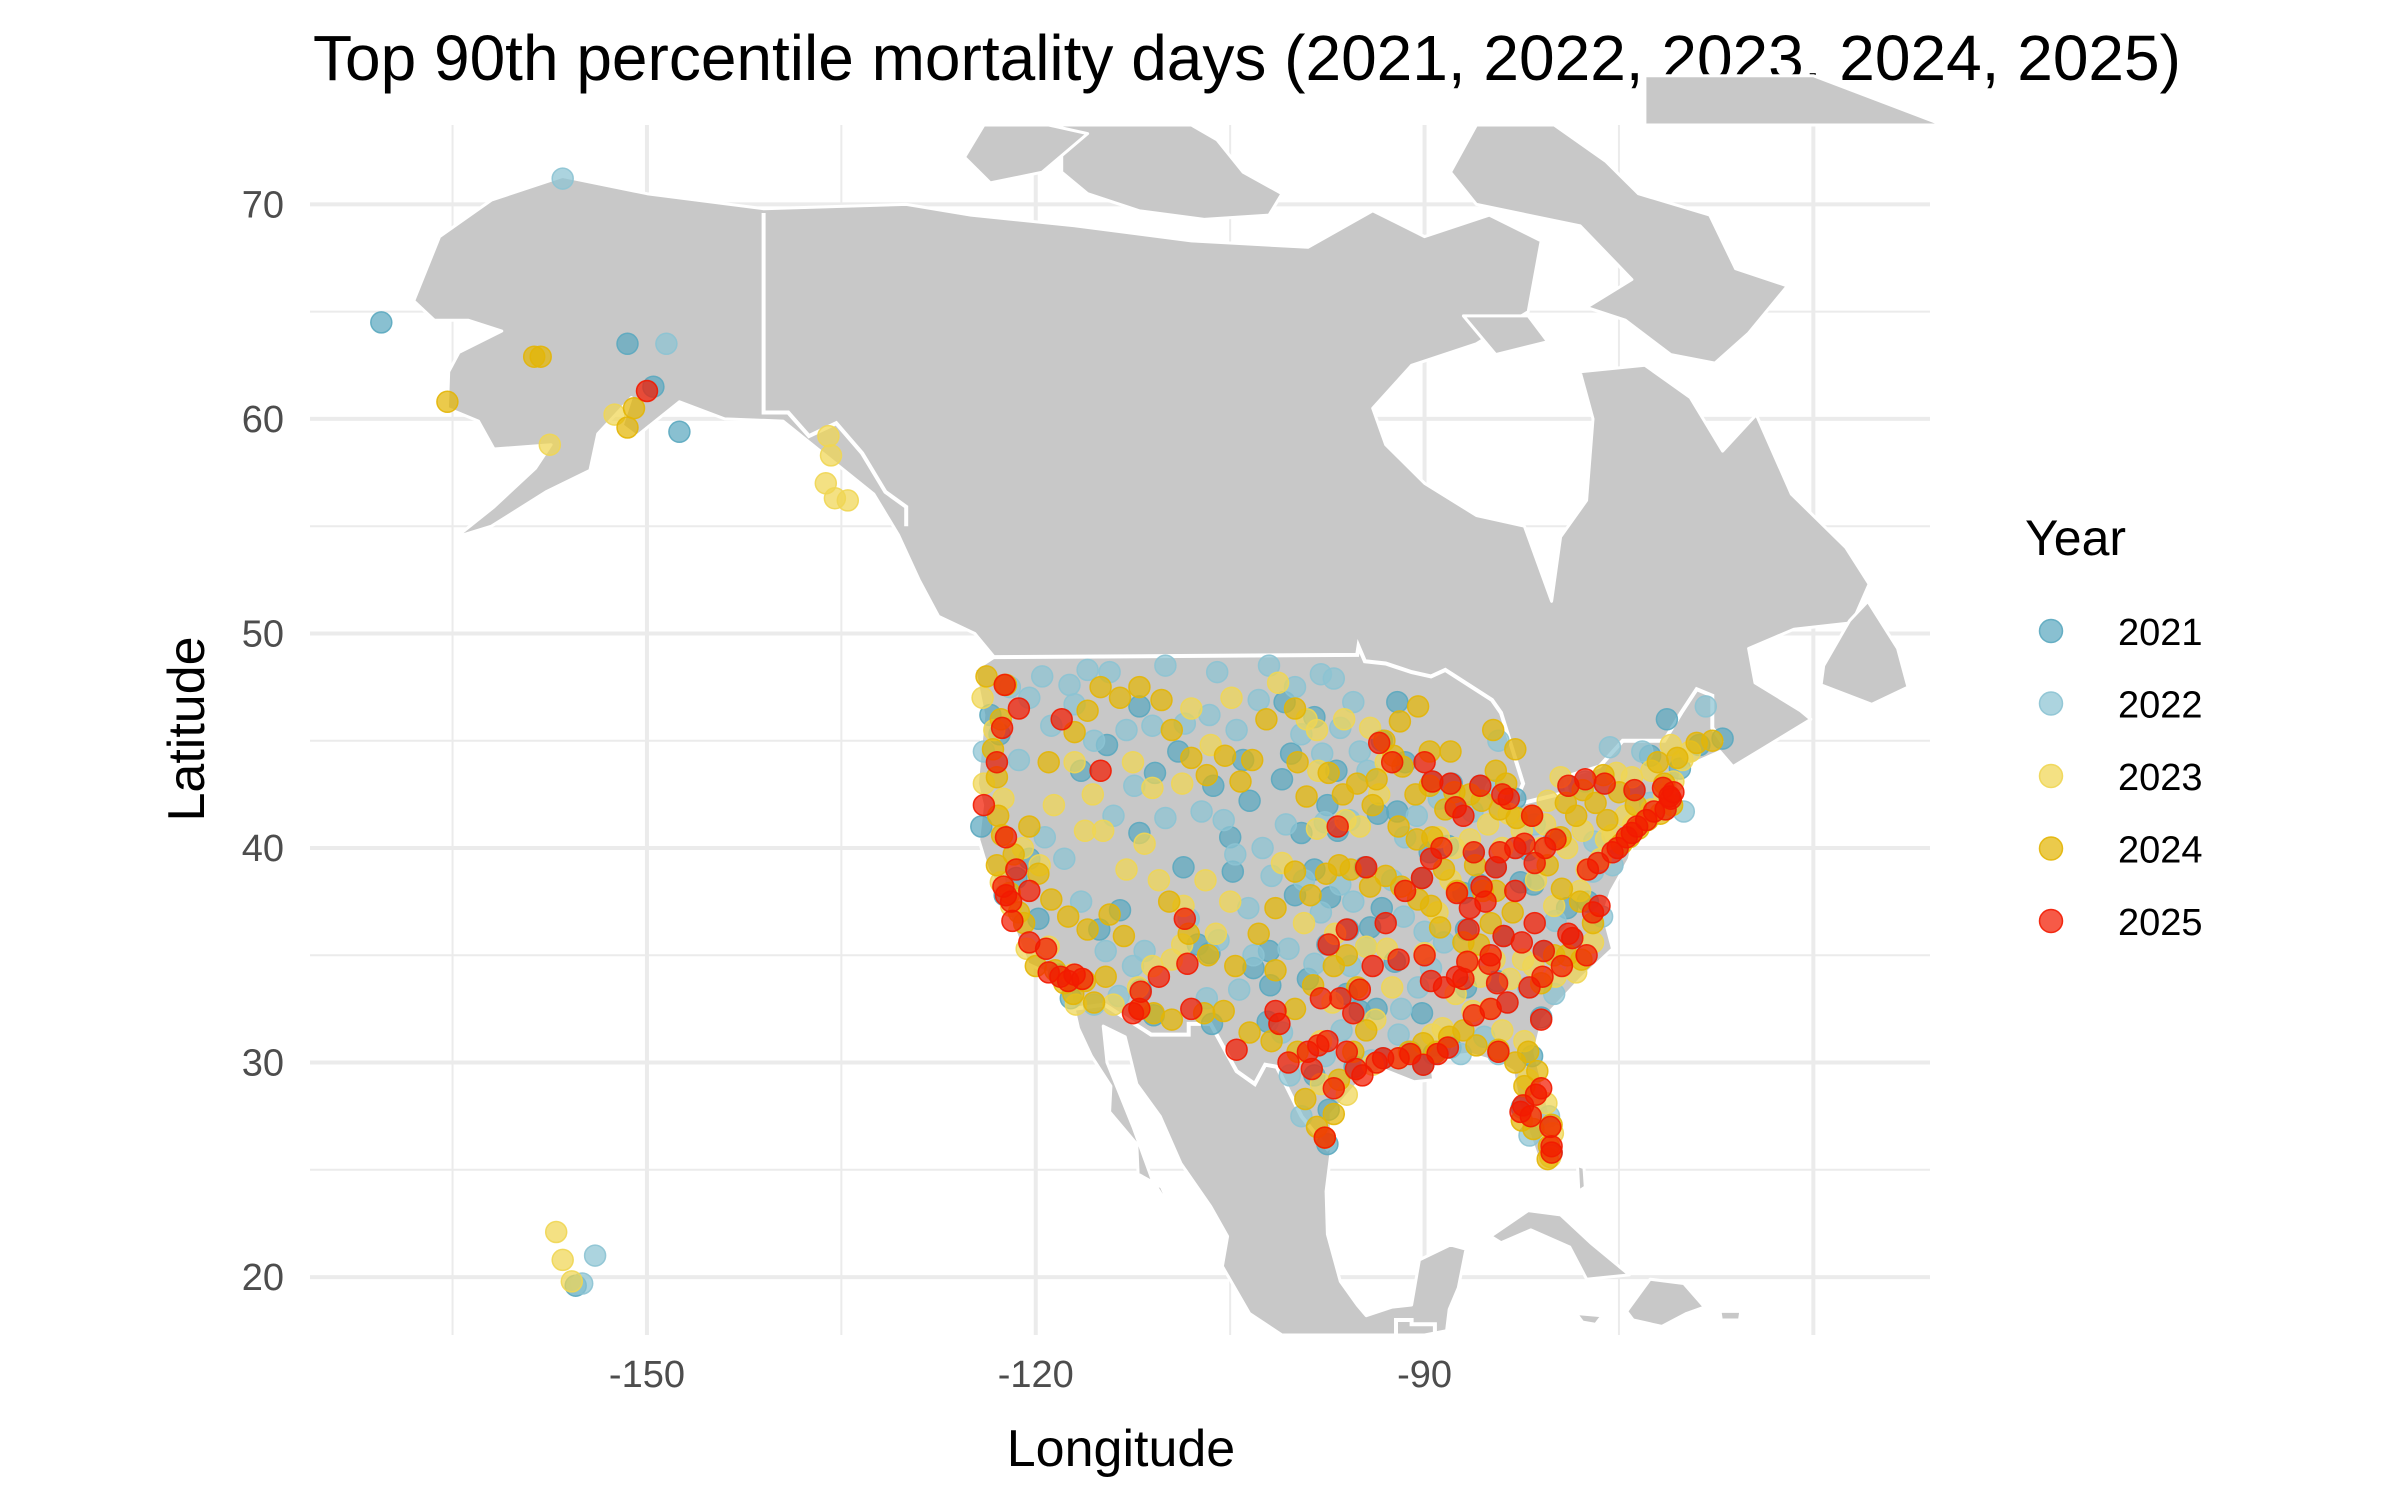 This screenshot has width=2400, height=1500. What do you see at coordinates (2075, 538) in the screenshot?
I see `legend-title: Year` at bounding box center [2075, 538].